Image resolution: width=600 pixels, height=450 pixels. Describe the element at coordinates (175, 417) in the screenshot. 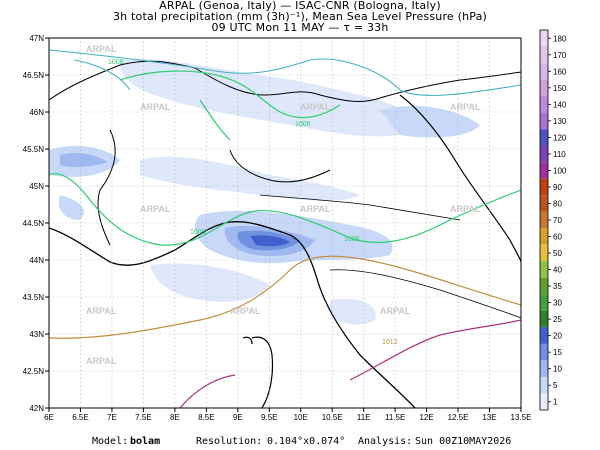

I see `longitude-tick-label: 8E` at that location.